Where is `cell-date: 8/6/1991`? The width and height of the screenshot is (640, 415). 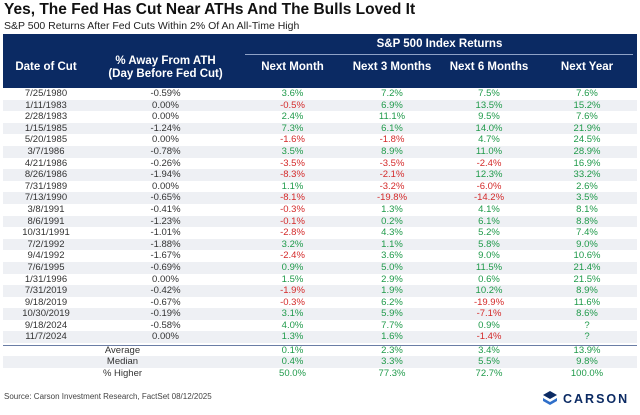 cell-date: 8/6/1991 is located at coordinates (46, 221).